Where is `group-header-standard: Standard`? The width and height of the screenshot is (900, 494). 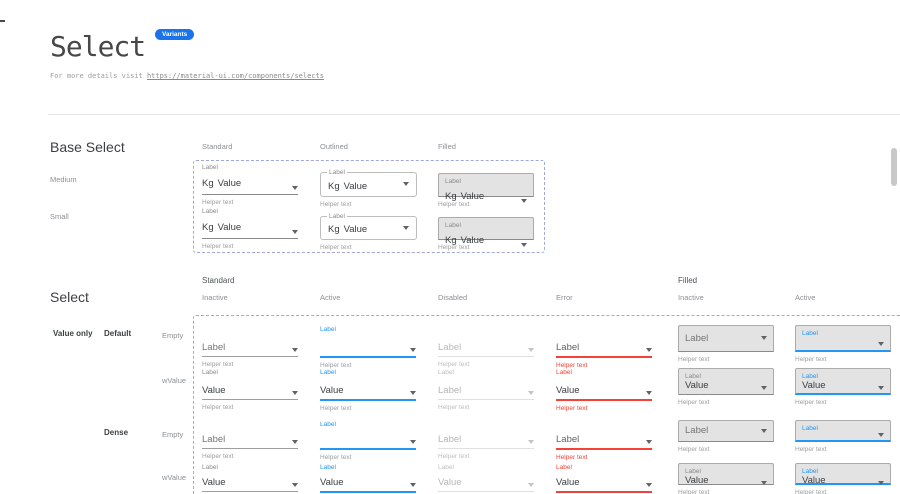
group-header-standard: Standard is located at coordinates (218, 280).